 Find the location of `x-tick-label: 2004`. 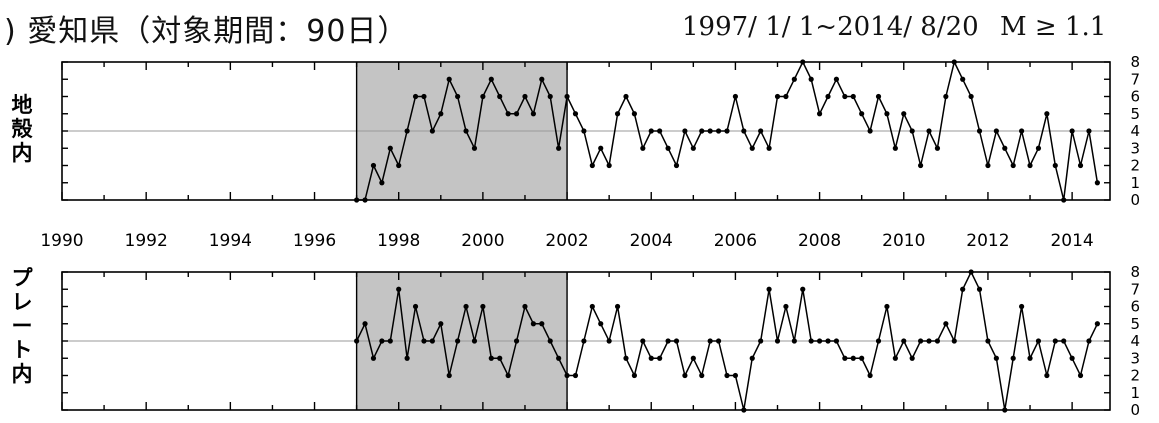

x-tick-label: 2004 is located at coordinates (651, 241).